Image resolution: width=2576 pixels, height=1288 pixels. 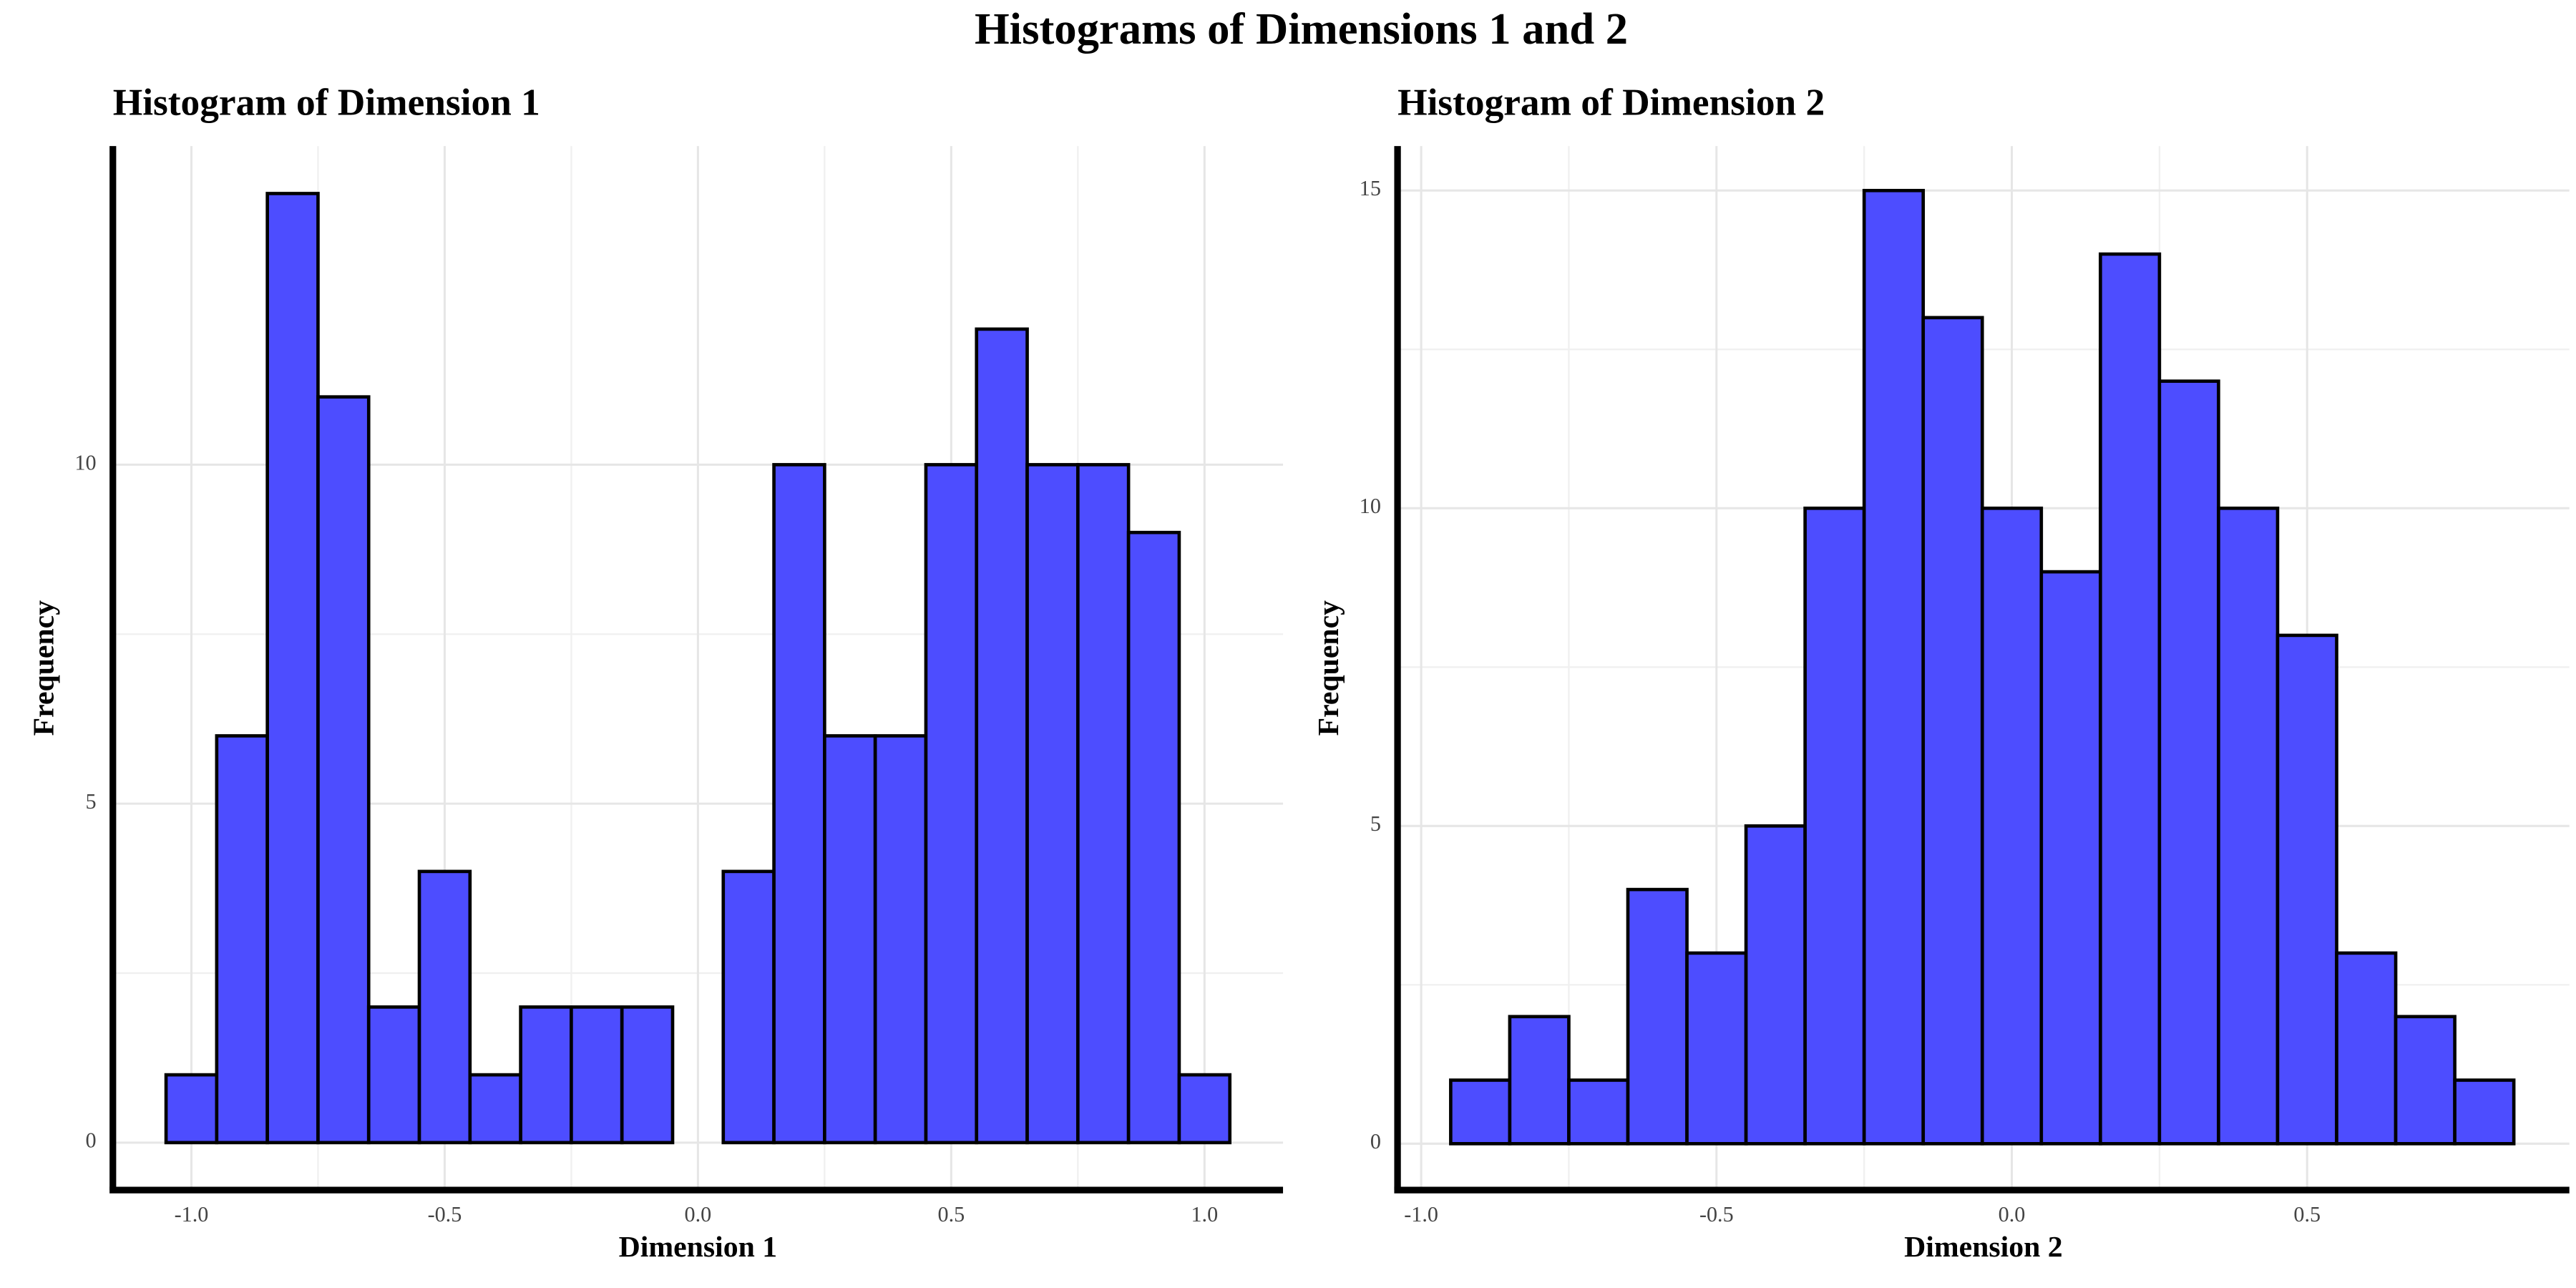 I want to click on x-axis-label: Dimension 1, so click(x=698, y=1247).